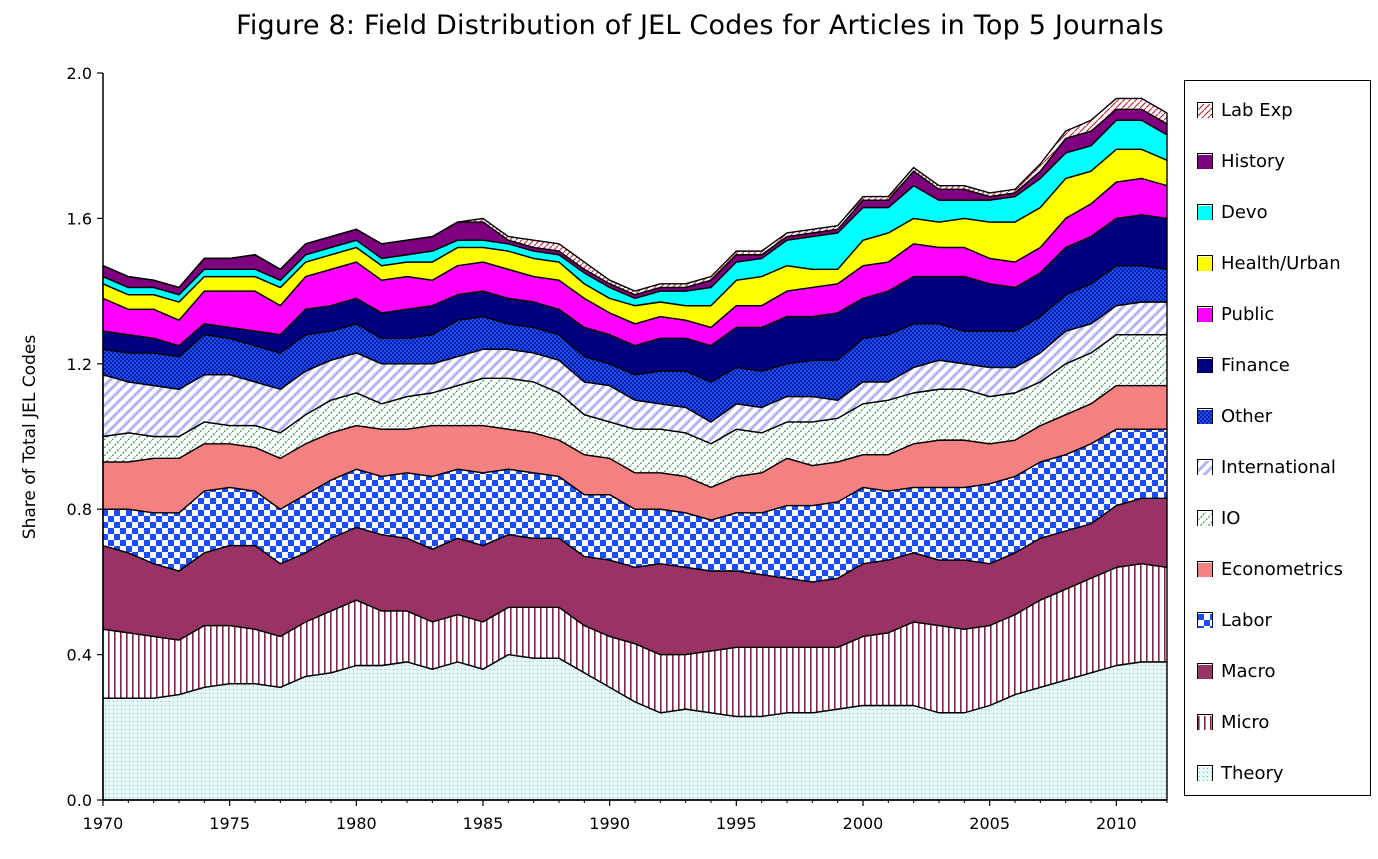 The width and height of the screenshot is (1378, 859). Describe the element at coordinates (1205, 212) in the screenshot. I see `legend-swatch-devo` at that location.